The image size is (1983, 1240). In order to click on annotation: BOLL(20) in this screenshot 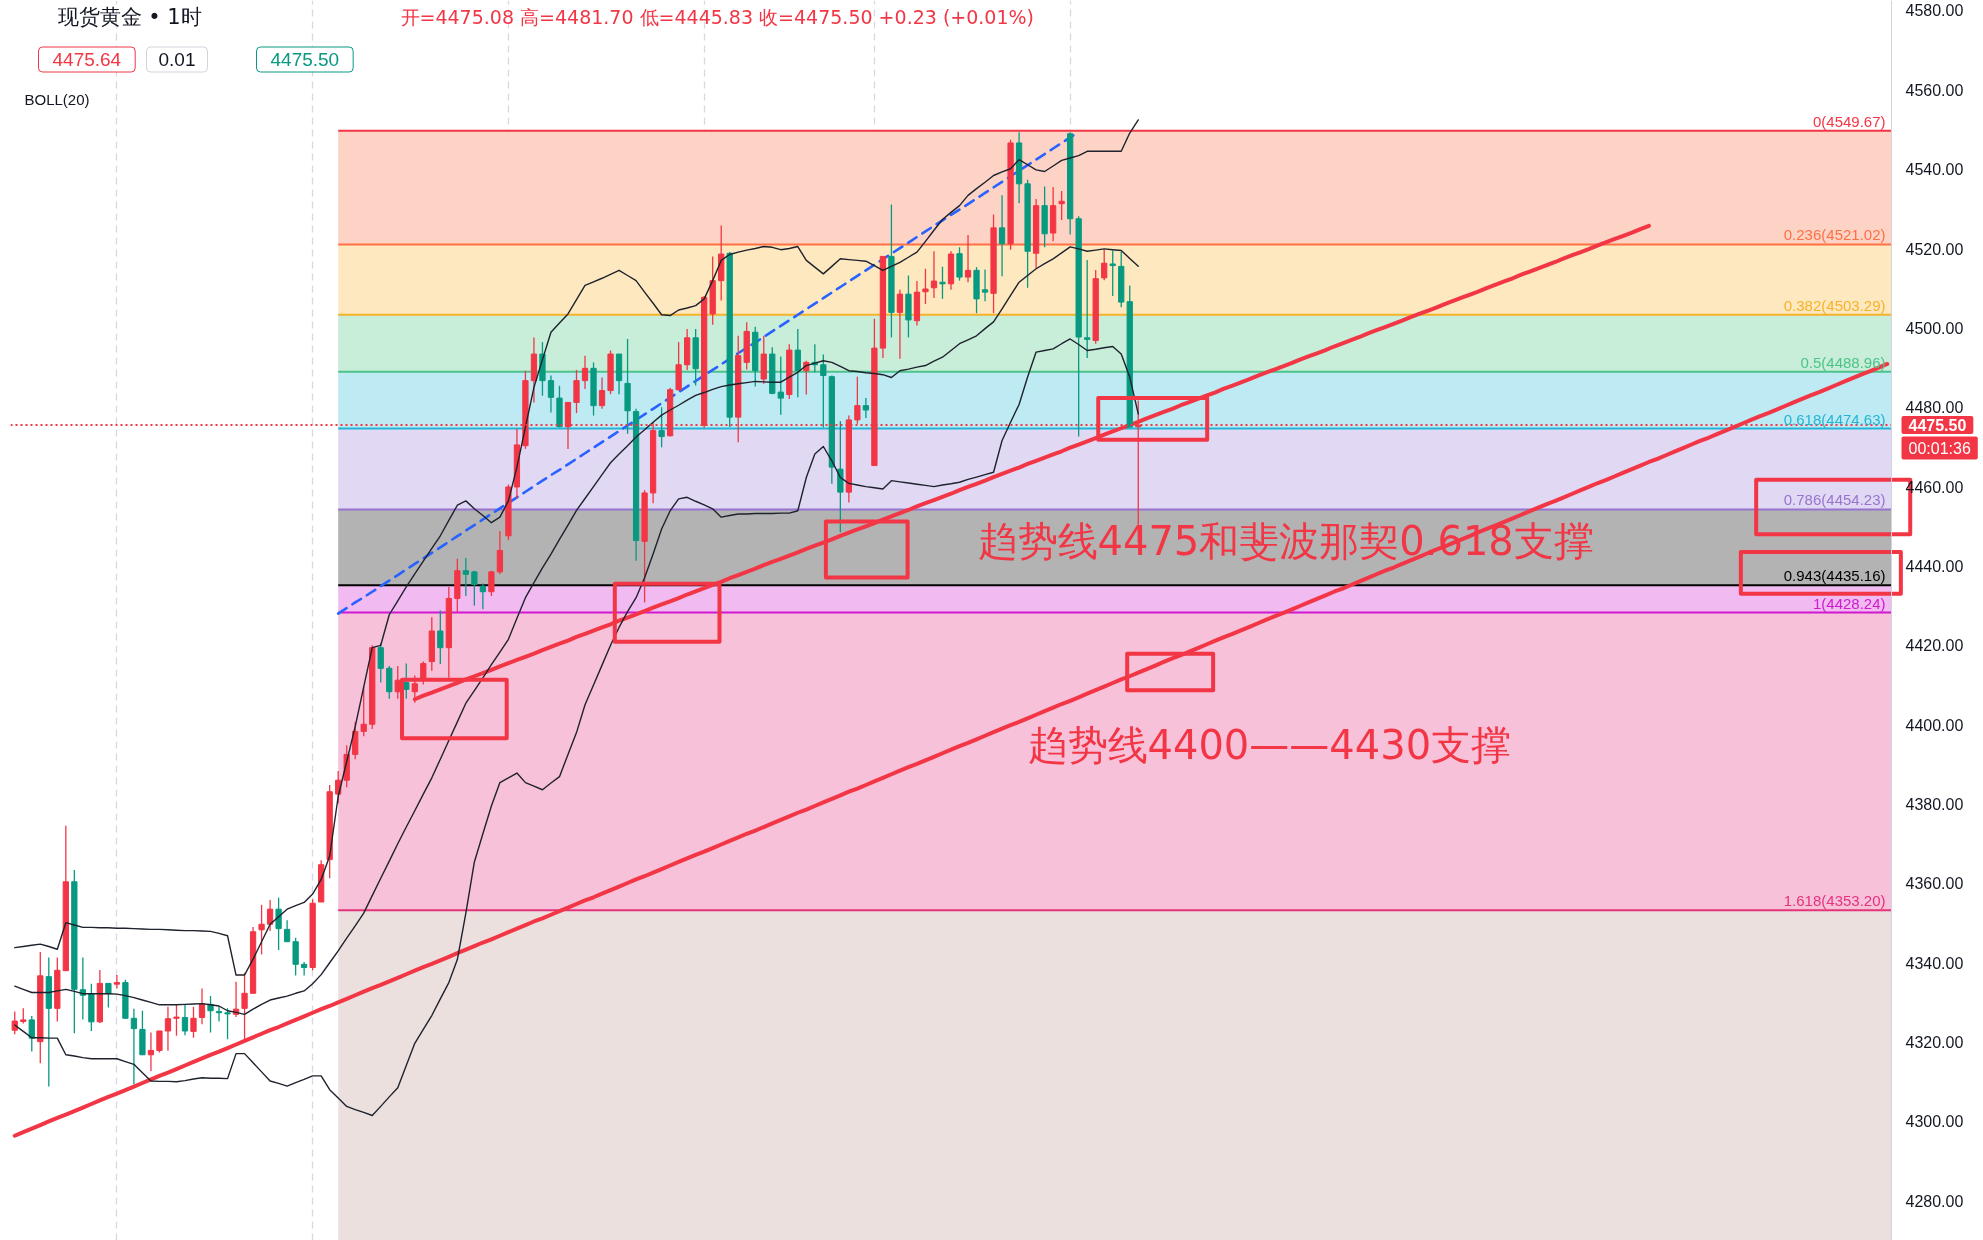, I will do `click(57, 99)`.